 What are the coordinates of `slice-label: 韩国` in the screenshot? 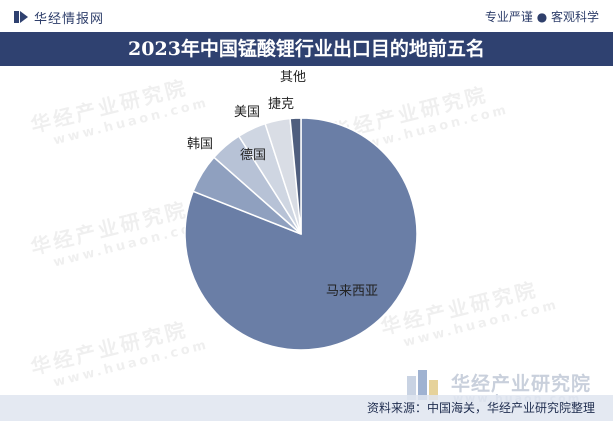 It's located at (200, 144).